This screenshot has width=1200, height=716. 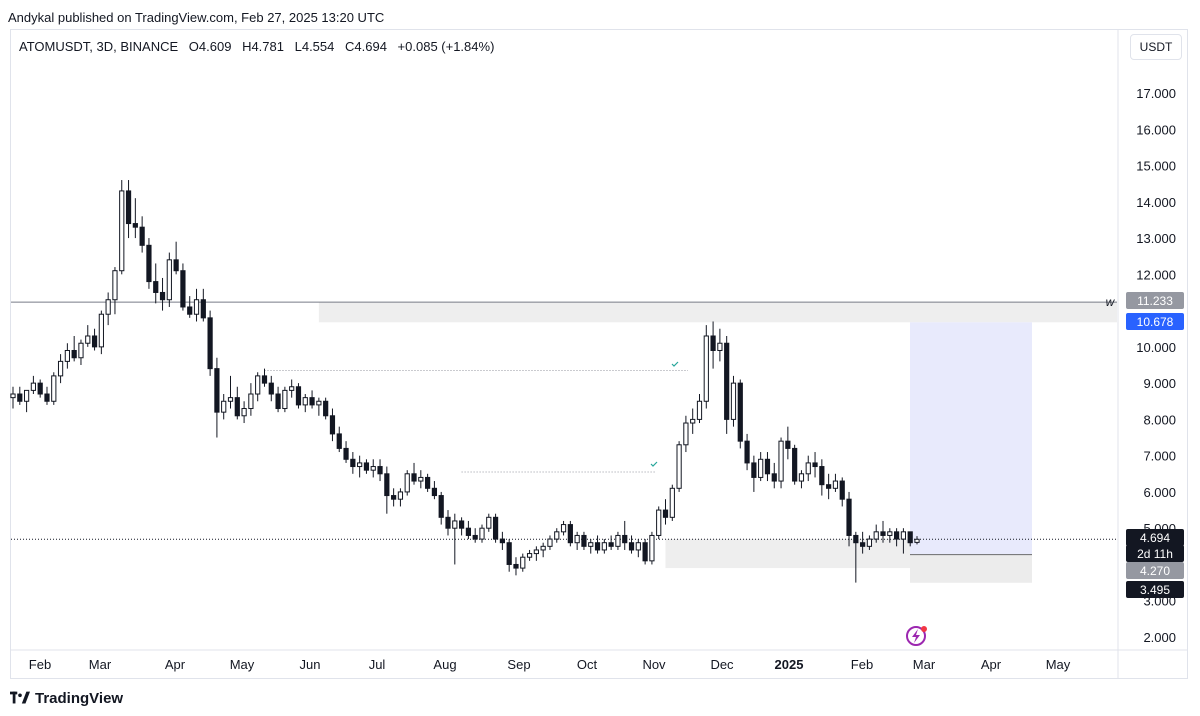 What do you see at coordinates (175, 664) in the screenshot?
I see `time-axis-tick: Apr` at bounding box center [175, 664].